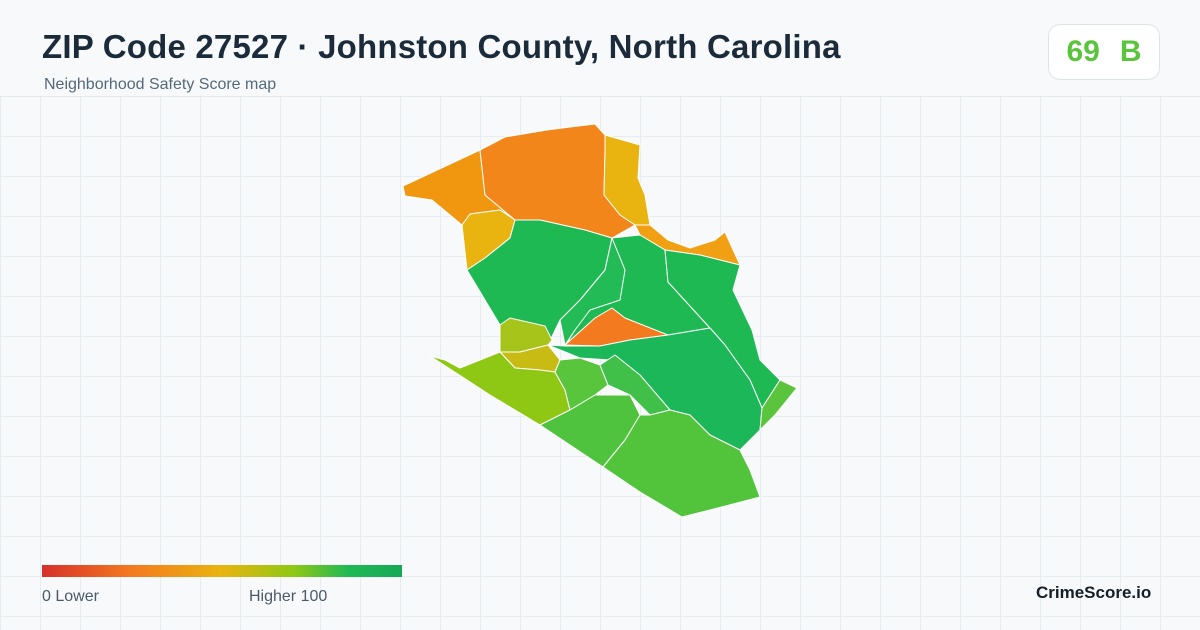  What do you see at coordinates (1083, 51) in the screenshot?
I see `score-value: 69` at bounding box center [1083, 51].